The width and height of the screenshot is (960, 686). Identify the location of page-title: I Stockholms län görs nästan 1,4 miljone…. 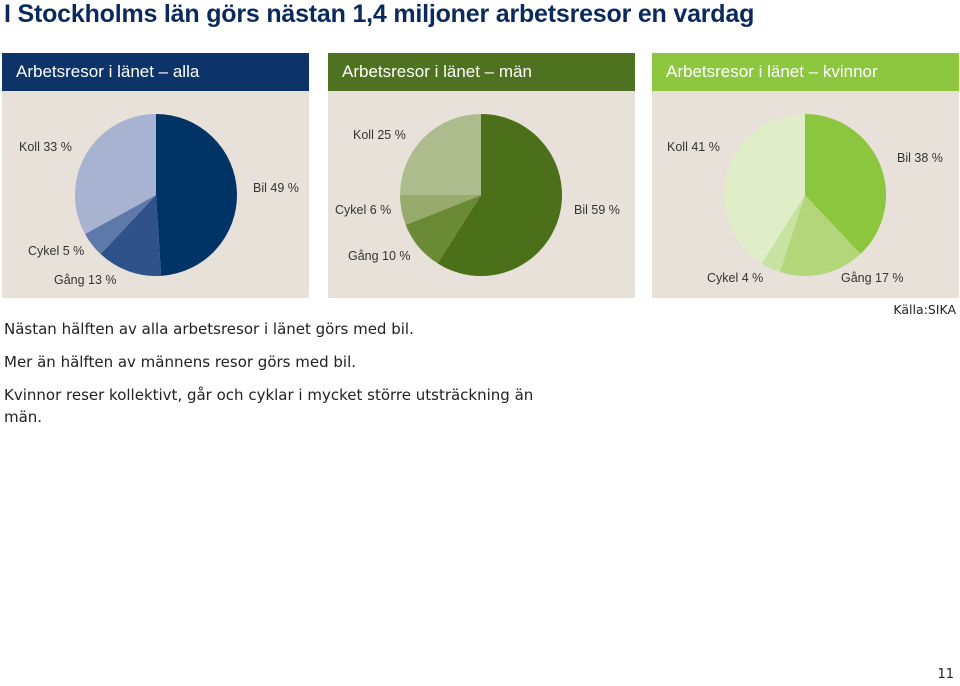
(379, 14).